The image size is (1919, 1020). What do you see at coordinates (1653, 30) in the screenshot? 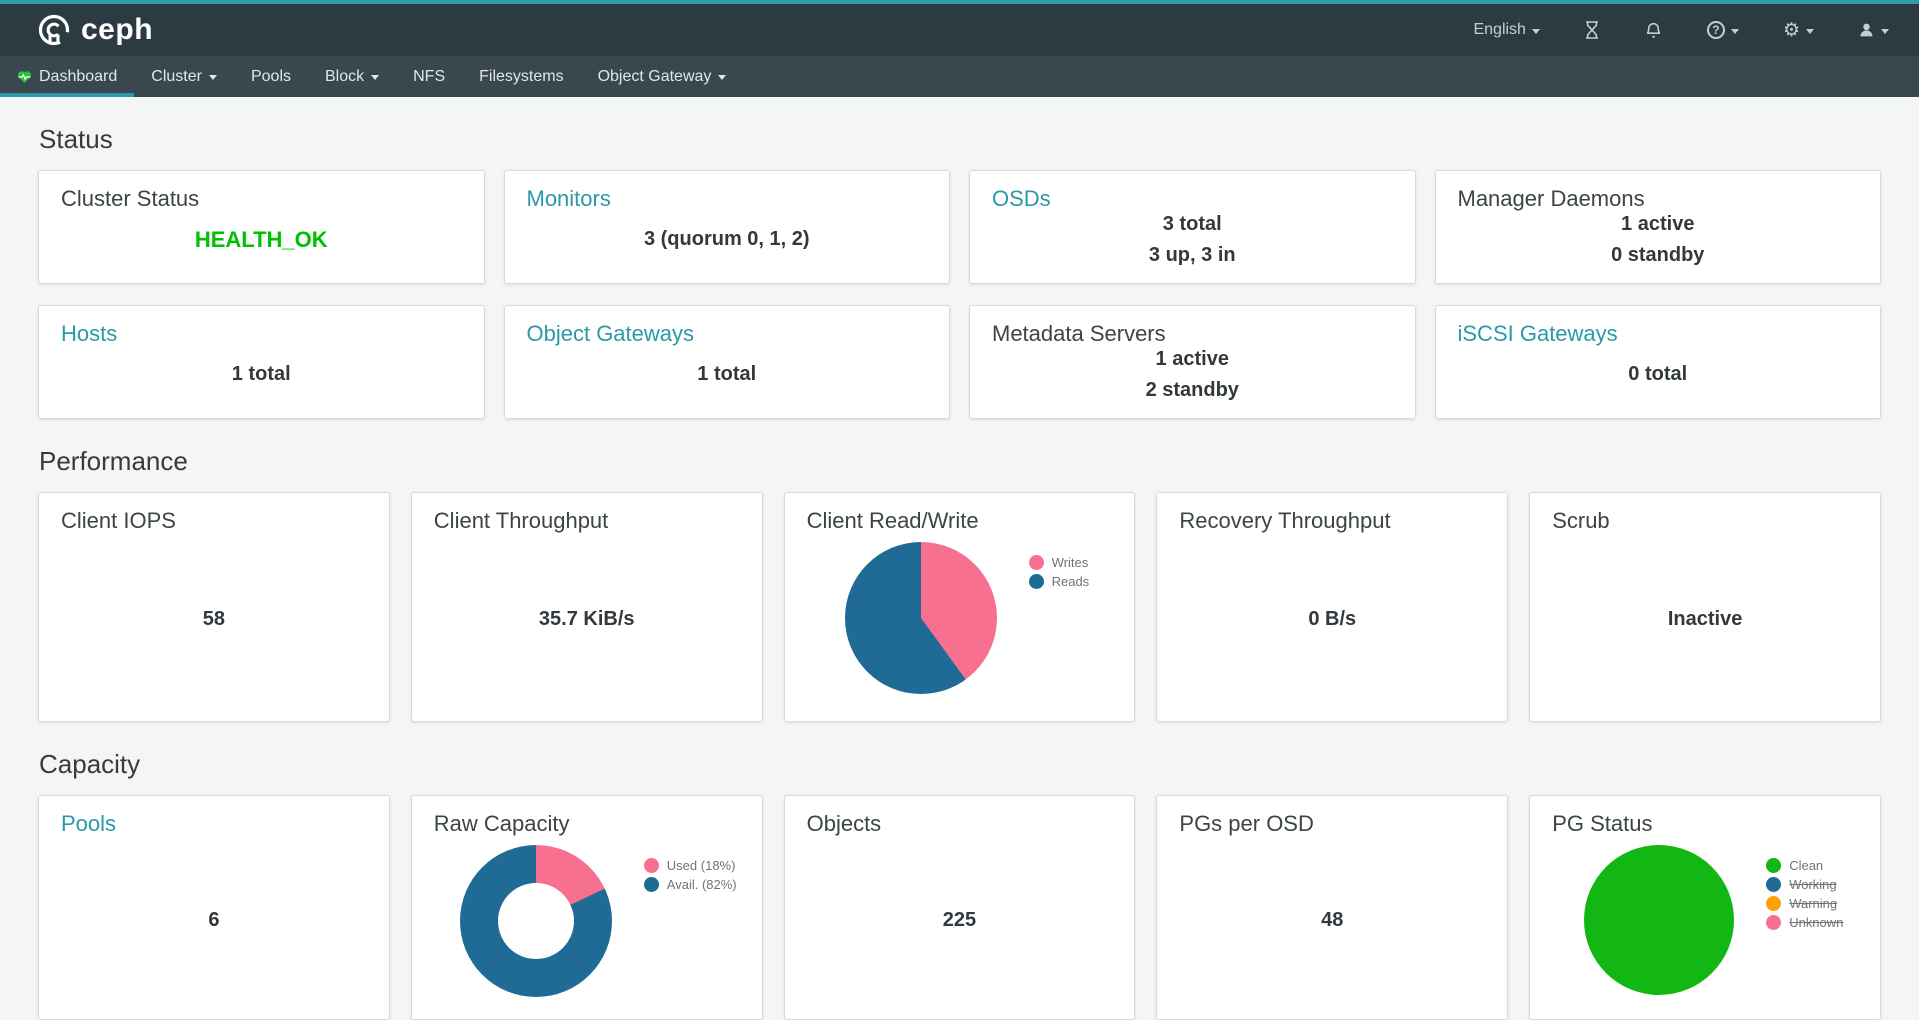
I see `notifications-button` at bounding box center [1653, 30].